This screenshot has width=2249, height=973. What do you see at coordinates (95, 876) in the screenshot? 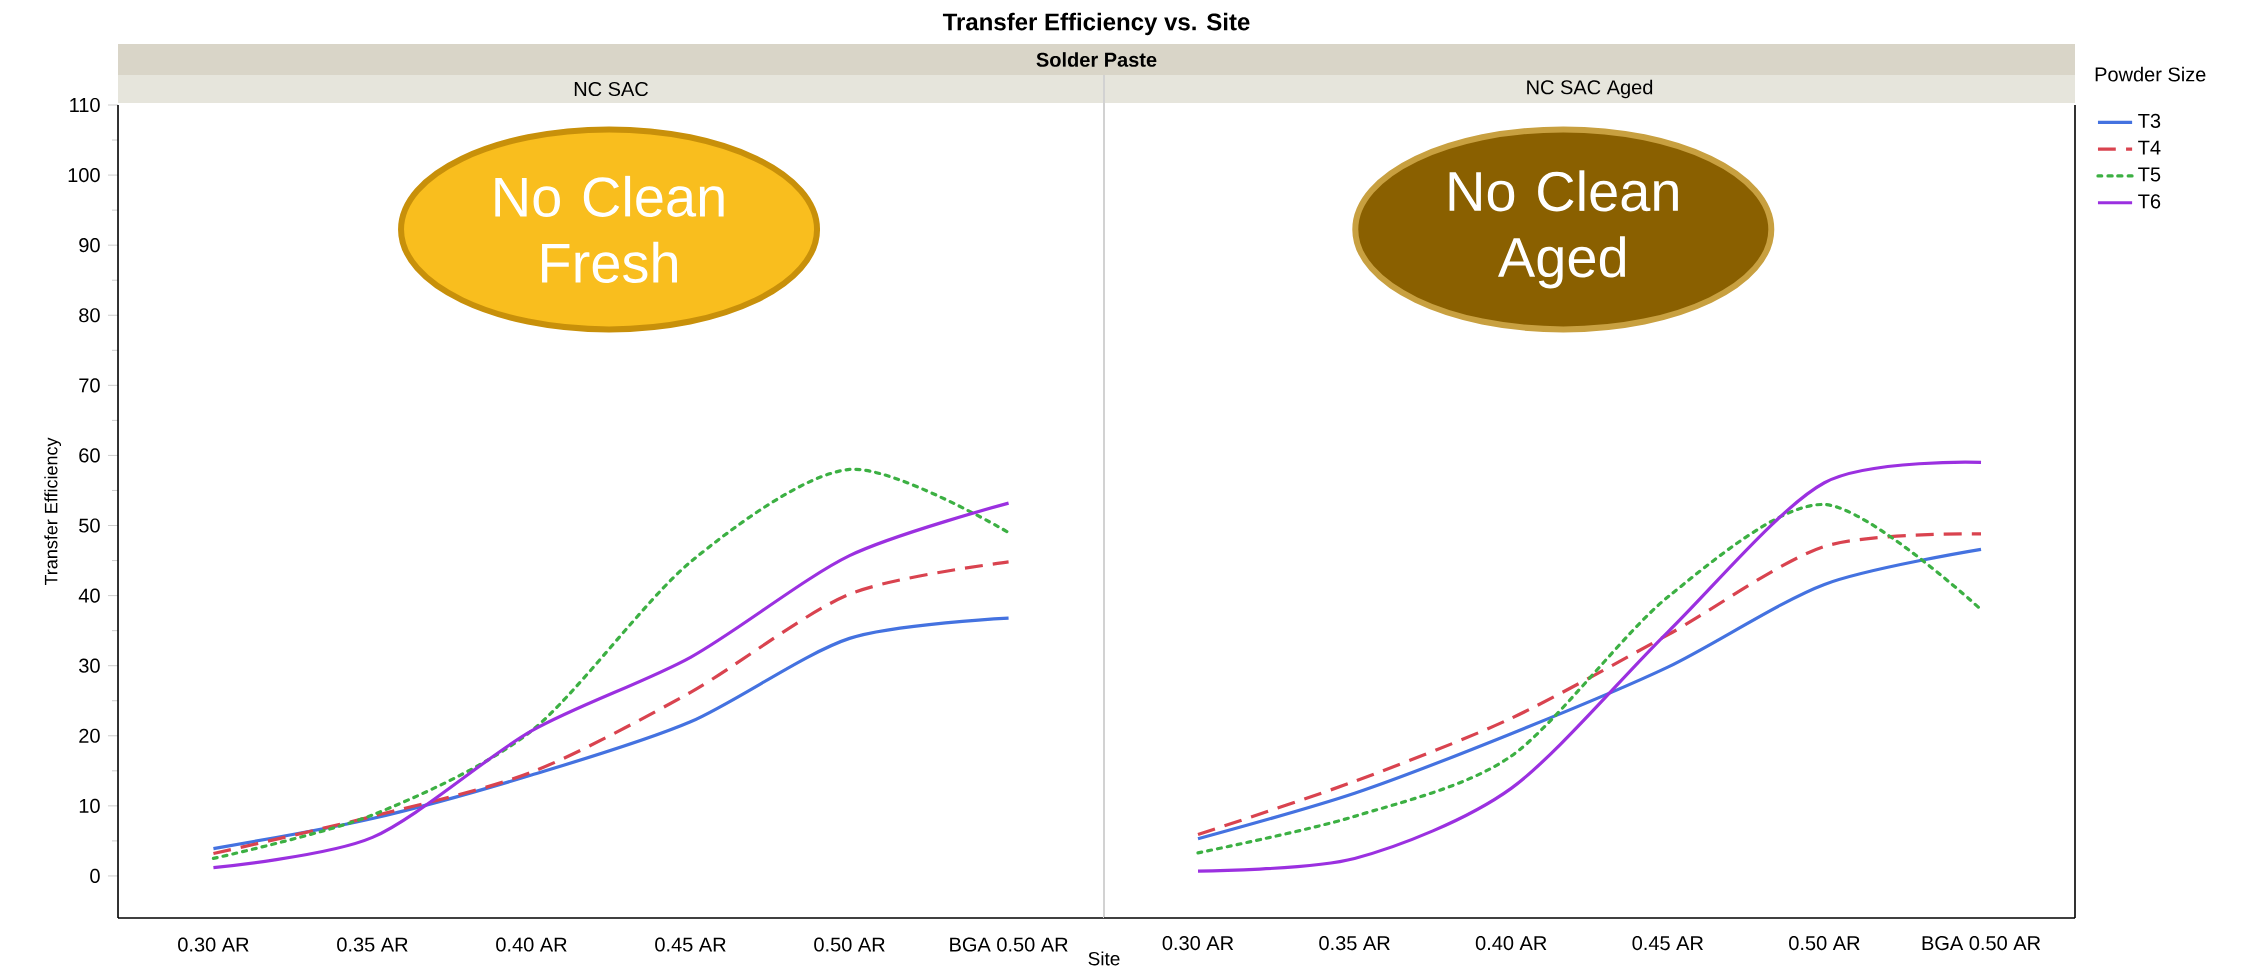
I see `y-tick-label: 0` at bounding box center [95, 876].